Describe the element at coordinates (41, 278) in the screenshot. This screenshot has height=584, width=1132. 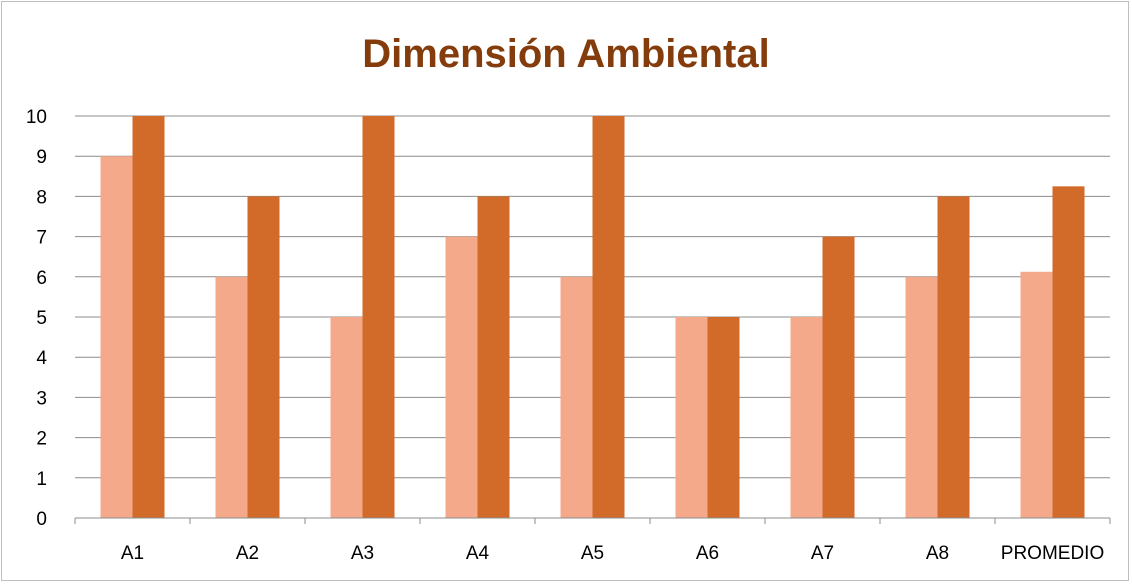
I see `y-tick-label: 6` at that location.